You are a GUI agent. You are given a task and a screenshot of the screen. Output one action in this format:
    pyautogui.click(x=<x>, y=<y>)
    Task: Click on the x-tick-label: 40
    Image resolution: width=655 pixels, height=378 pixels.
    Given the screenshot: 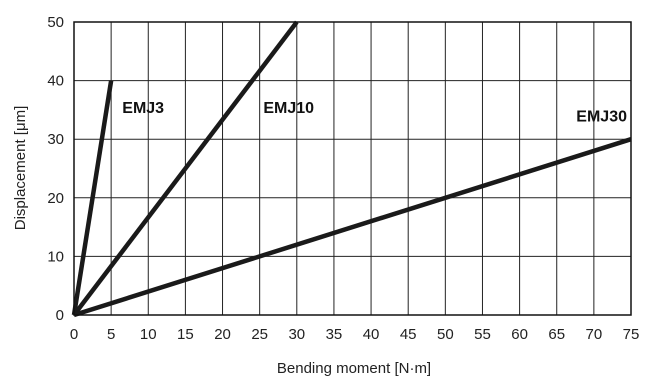 What is the action you would take?
    pyautogui.click(x=371, y=334)
    